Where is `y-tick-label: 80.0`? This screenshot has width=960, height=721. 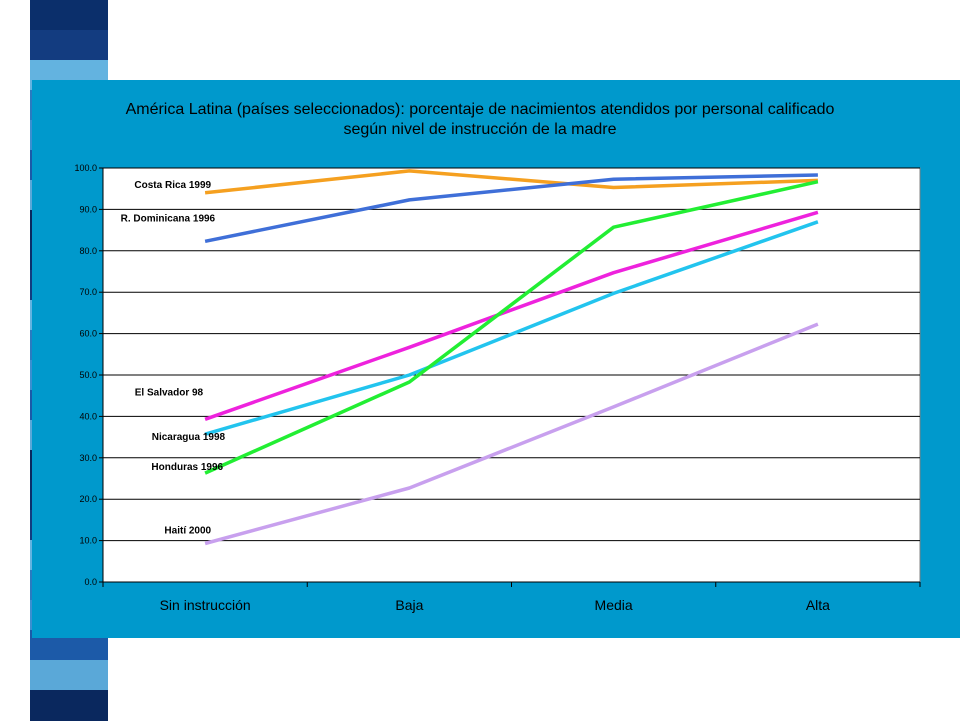 y-tick-label: 80.0 is located at coordinates (88, 251).